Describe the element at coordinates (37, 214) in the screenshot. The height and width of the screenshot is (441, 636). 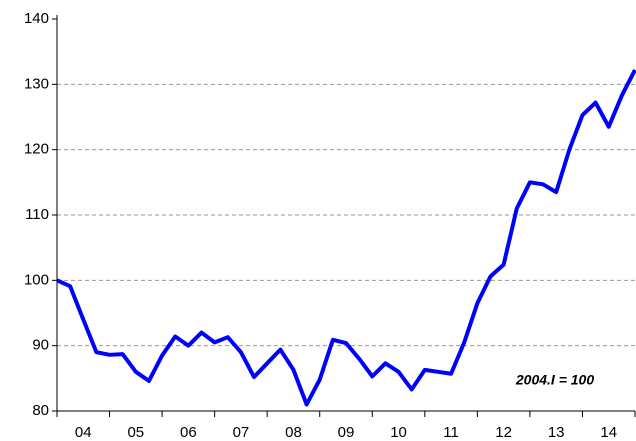
I see `y-tick-label: 110` at that location.